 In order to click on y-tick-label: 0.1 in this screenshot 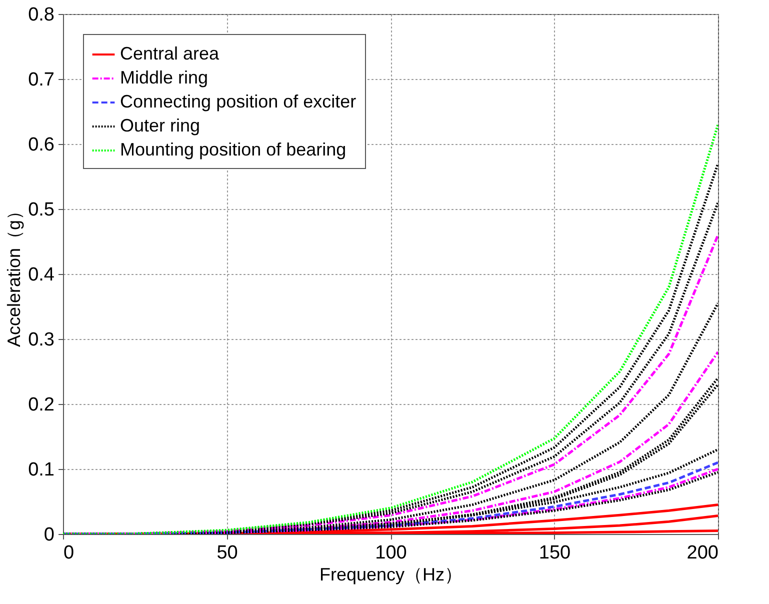, I will do `click(41, 470)`.